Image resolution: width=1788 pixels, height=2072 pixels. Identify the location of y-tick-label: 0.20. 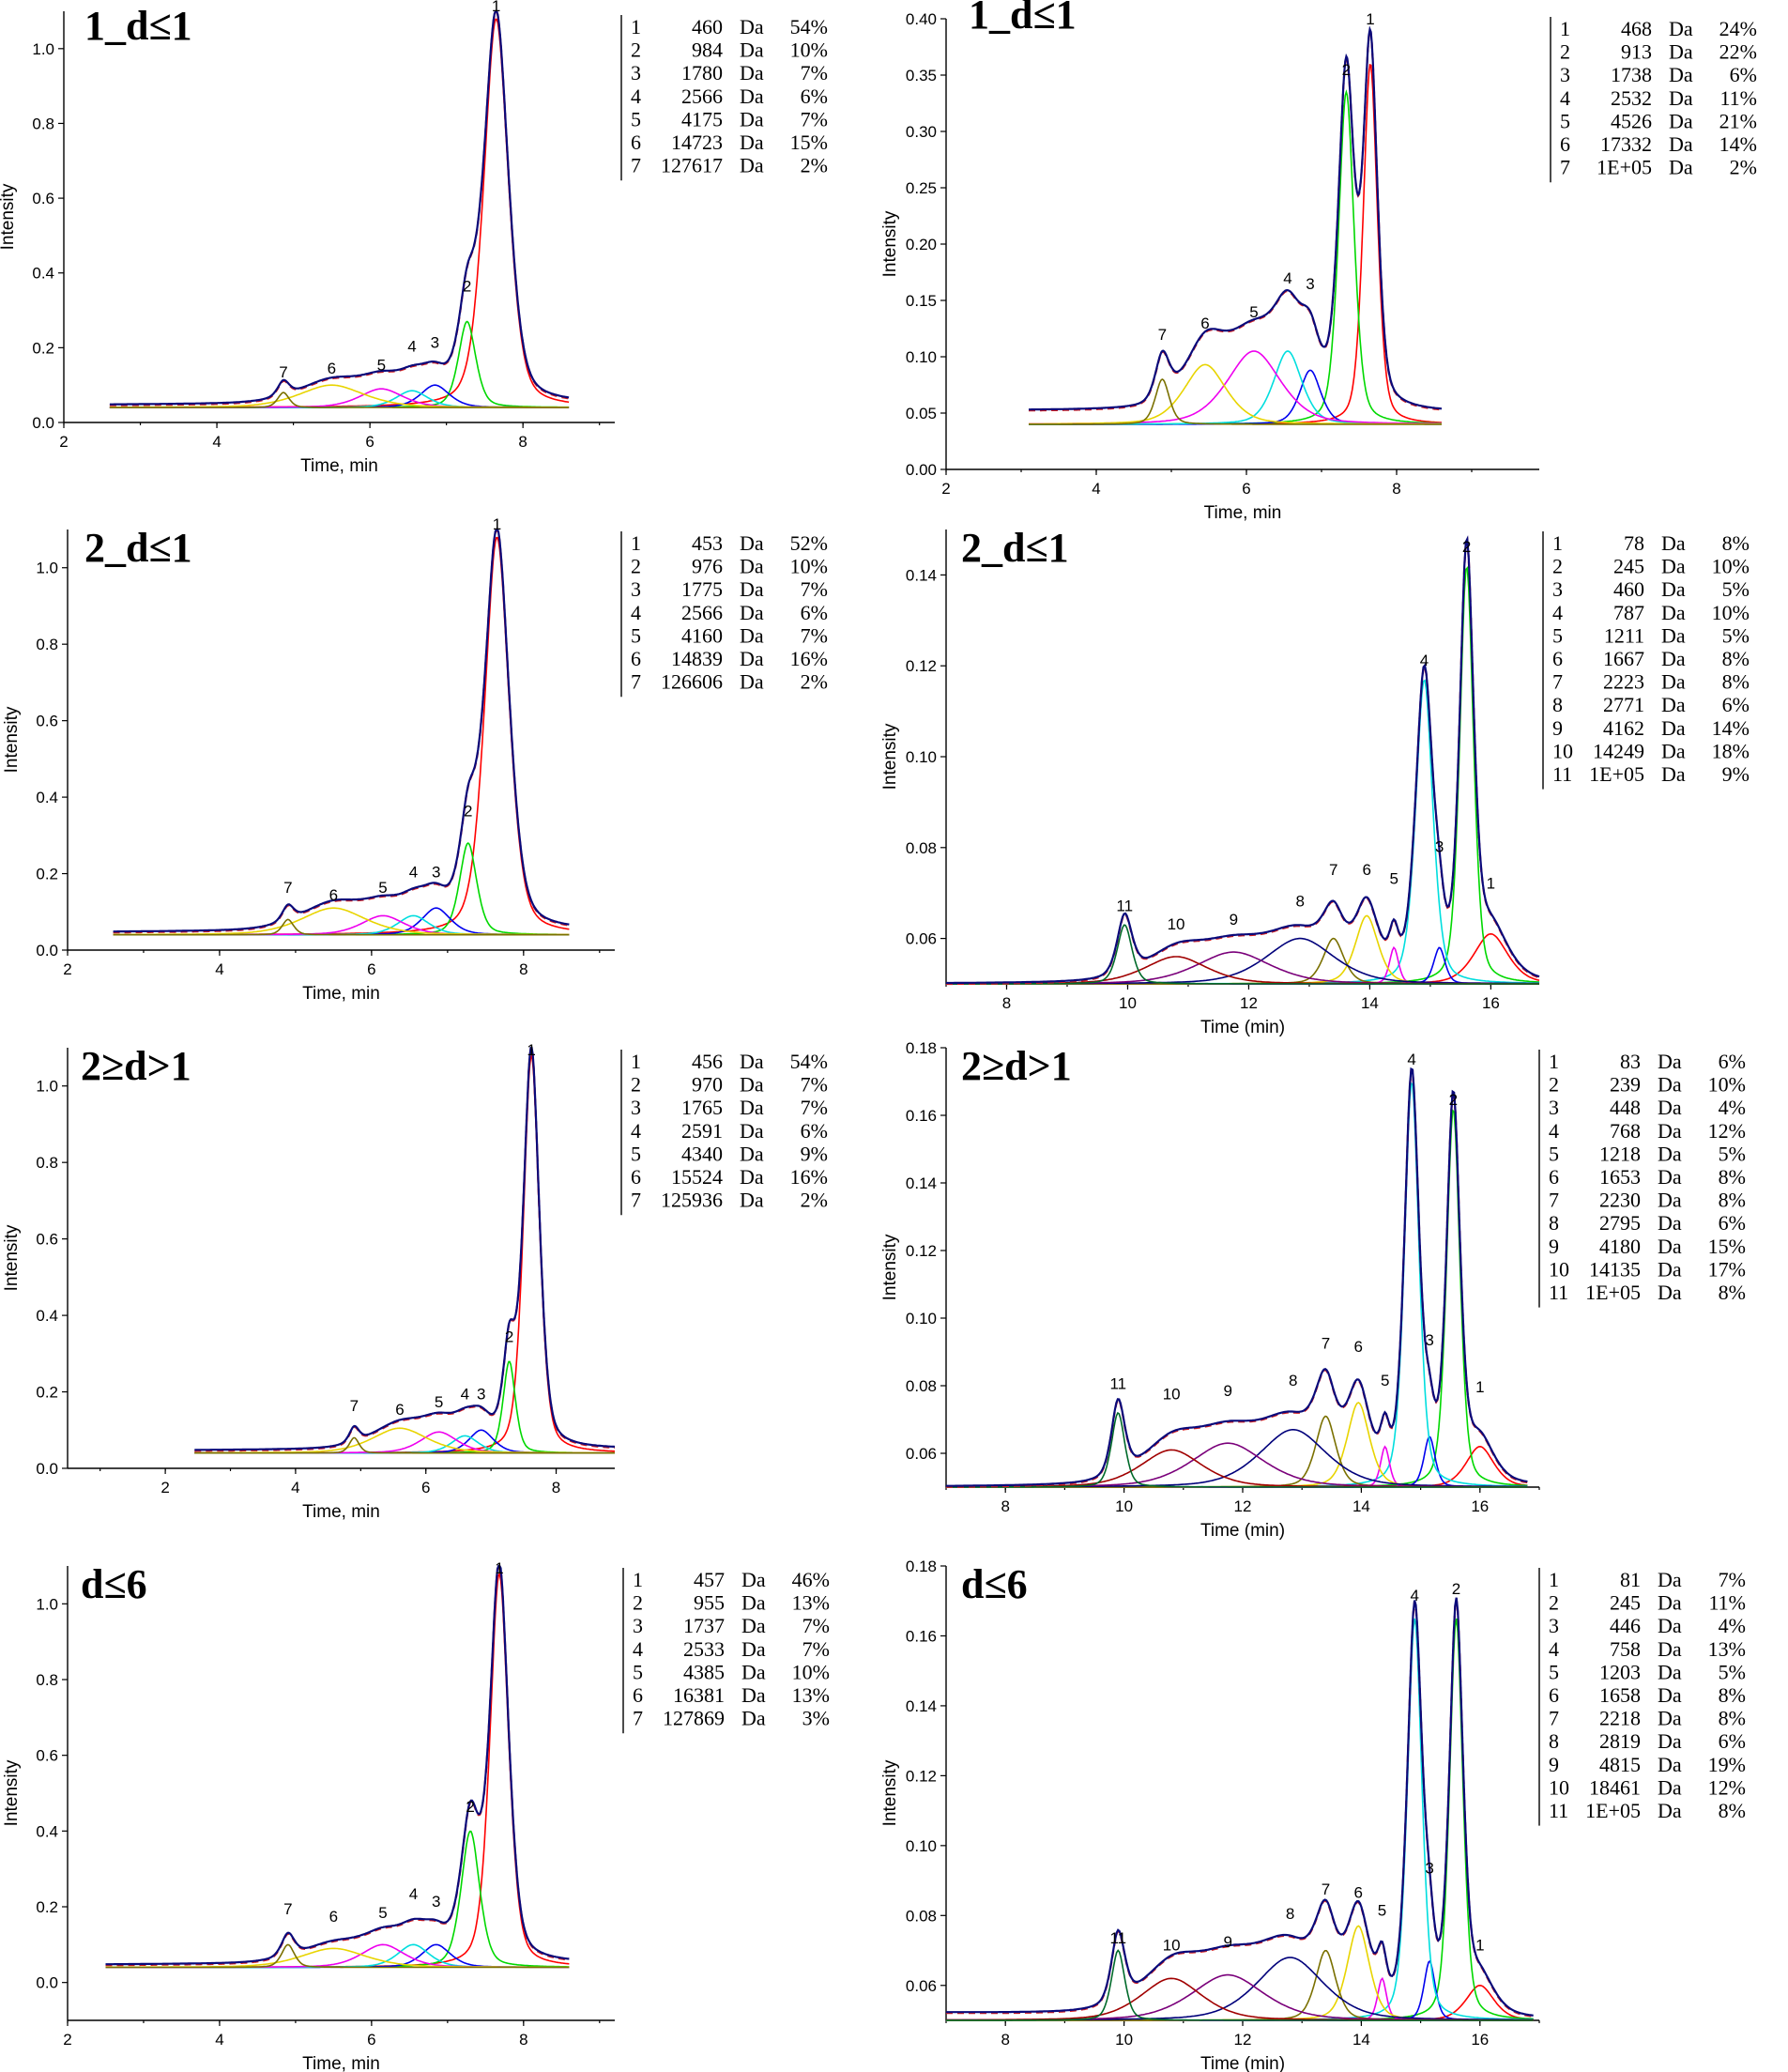
(922, 244).